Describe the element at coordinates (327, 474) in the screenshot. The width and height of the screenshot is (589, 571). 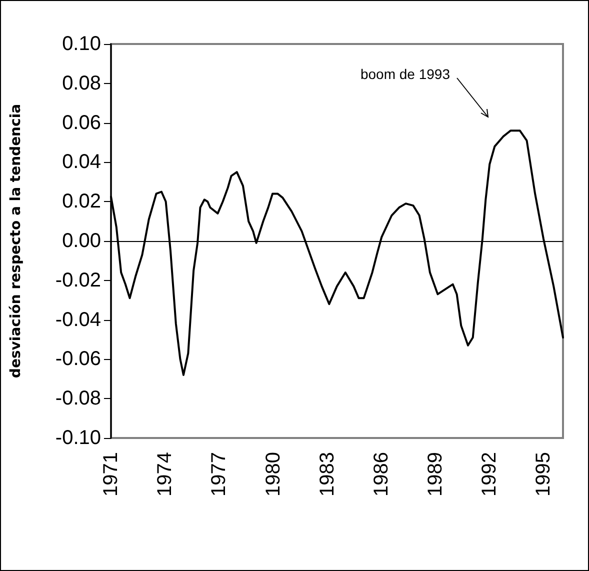
I see `x-tick-label: 1983` at that location.